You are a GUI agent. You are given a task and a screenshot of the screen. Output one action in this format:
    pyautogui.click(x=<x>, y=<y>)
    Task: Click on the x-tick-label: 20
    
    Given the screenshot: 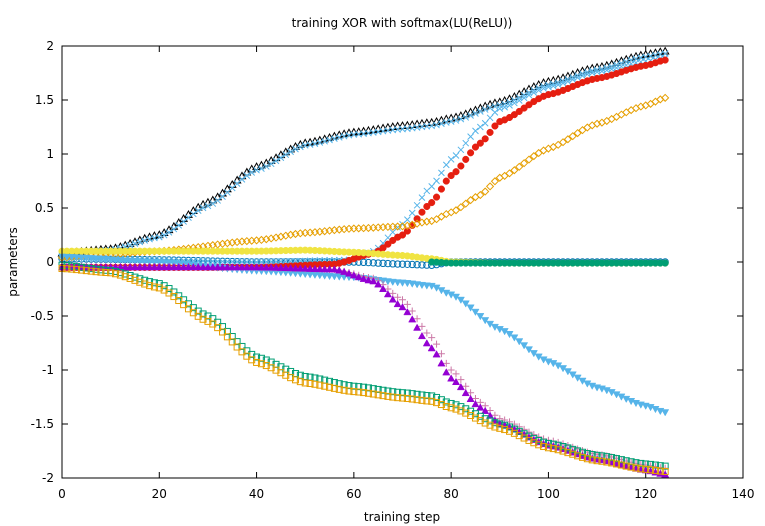 What is the action you would take?
    pyautogui.click(x=159, y=494)
    